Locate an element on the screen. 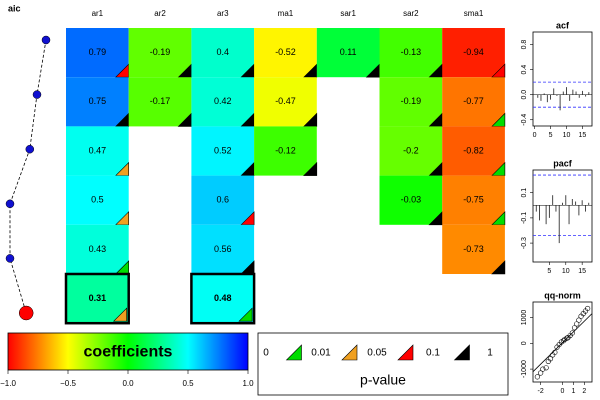  coef-label: 0.43 is located at coordinates (98, 249).